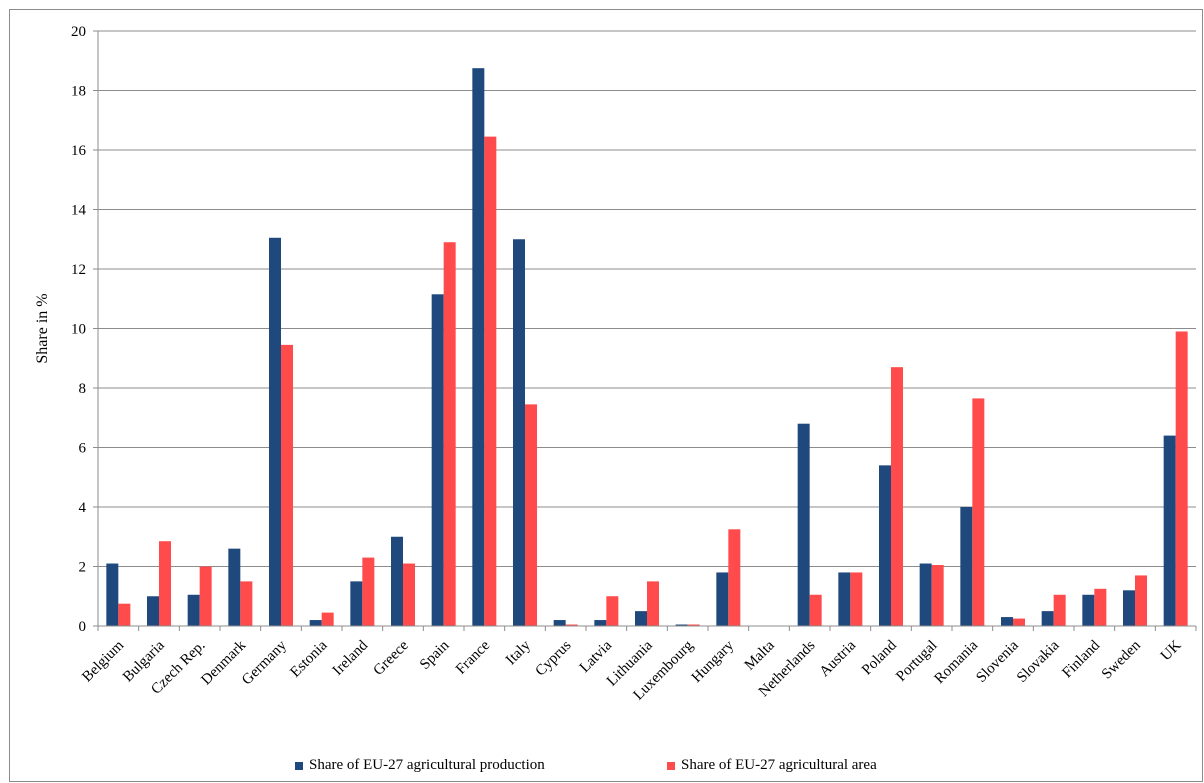 The width and height of the screenshot is (1204, 783). What do you see at coordinates (518, 652) in the screenshot?
I see `x-tick-label: Italy` at bounding box center [518, 652].